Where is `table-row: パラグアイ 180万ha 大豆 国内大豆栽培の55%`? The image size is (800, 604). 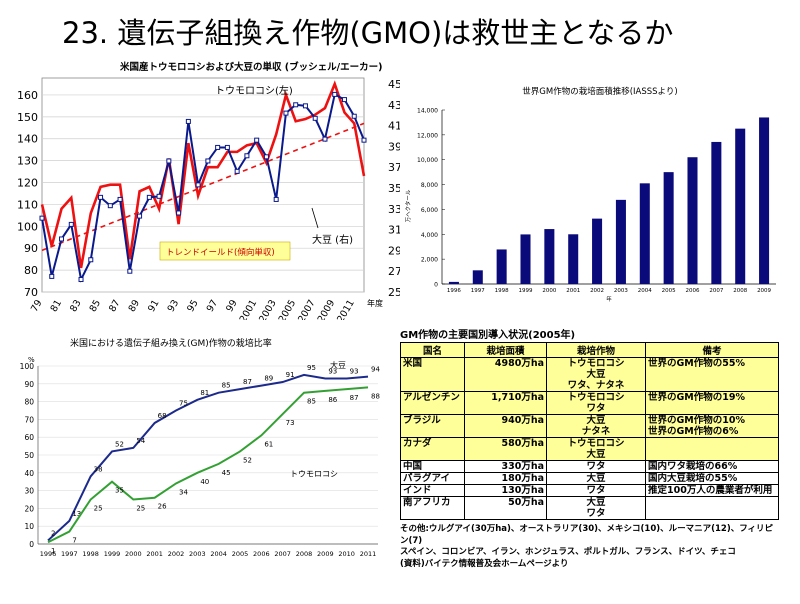
table-row: パラグアイ 180万ha 大豆 国内大豆栽培の55% is located at coordinates (589, 478).